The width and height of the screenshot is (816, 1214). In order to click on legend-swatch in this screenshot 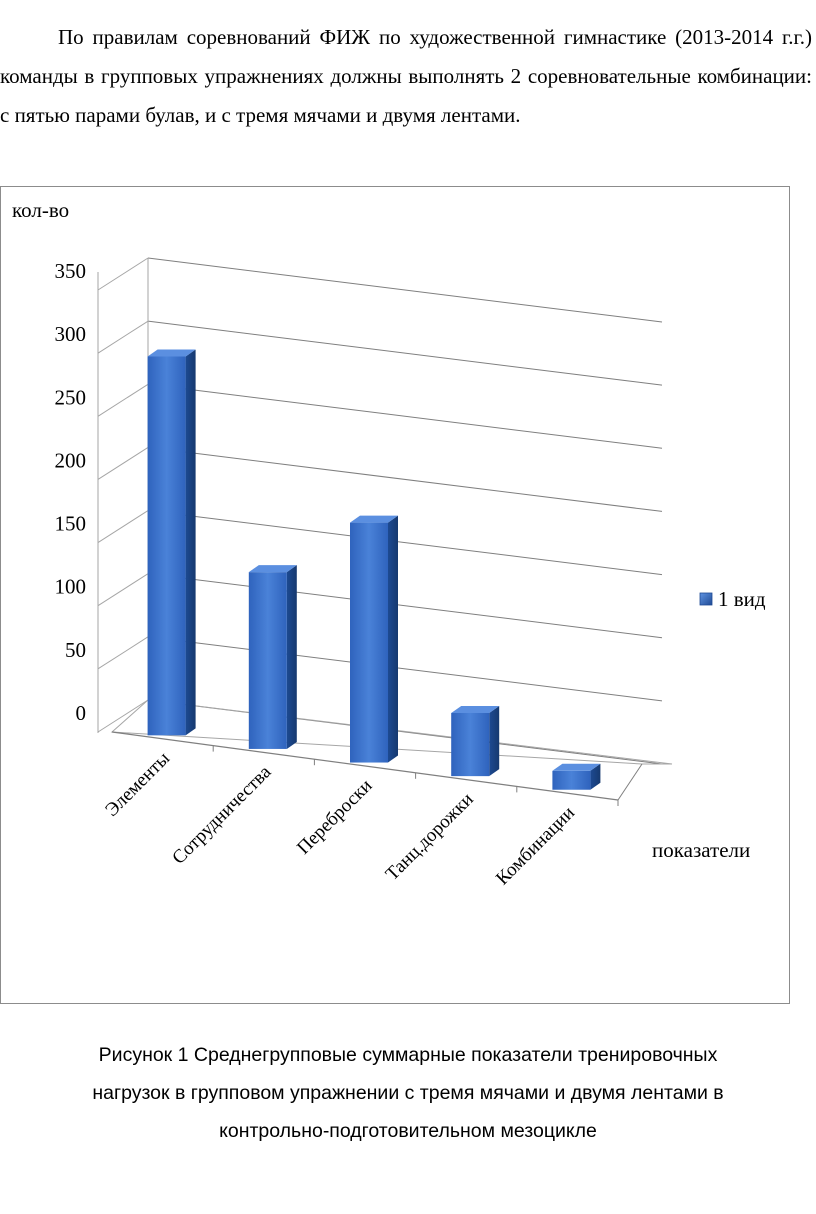, I will do `click(706, 599)`.